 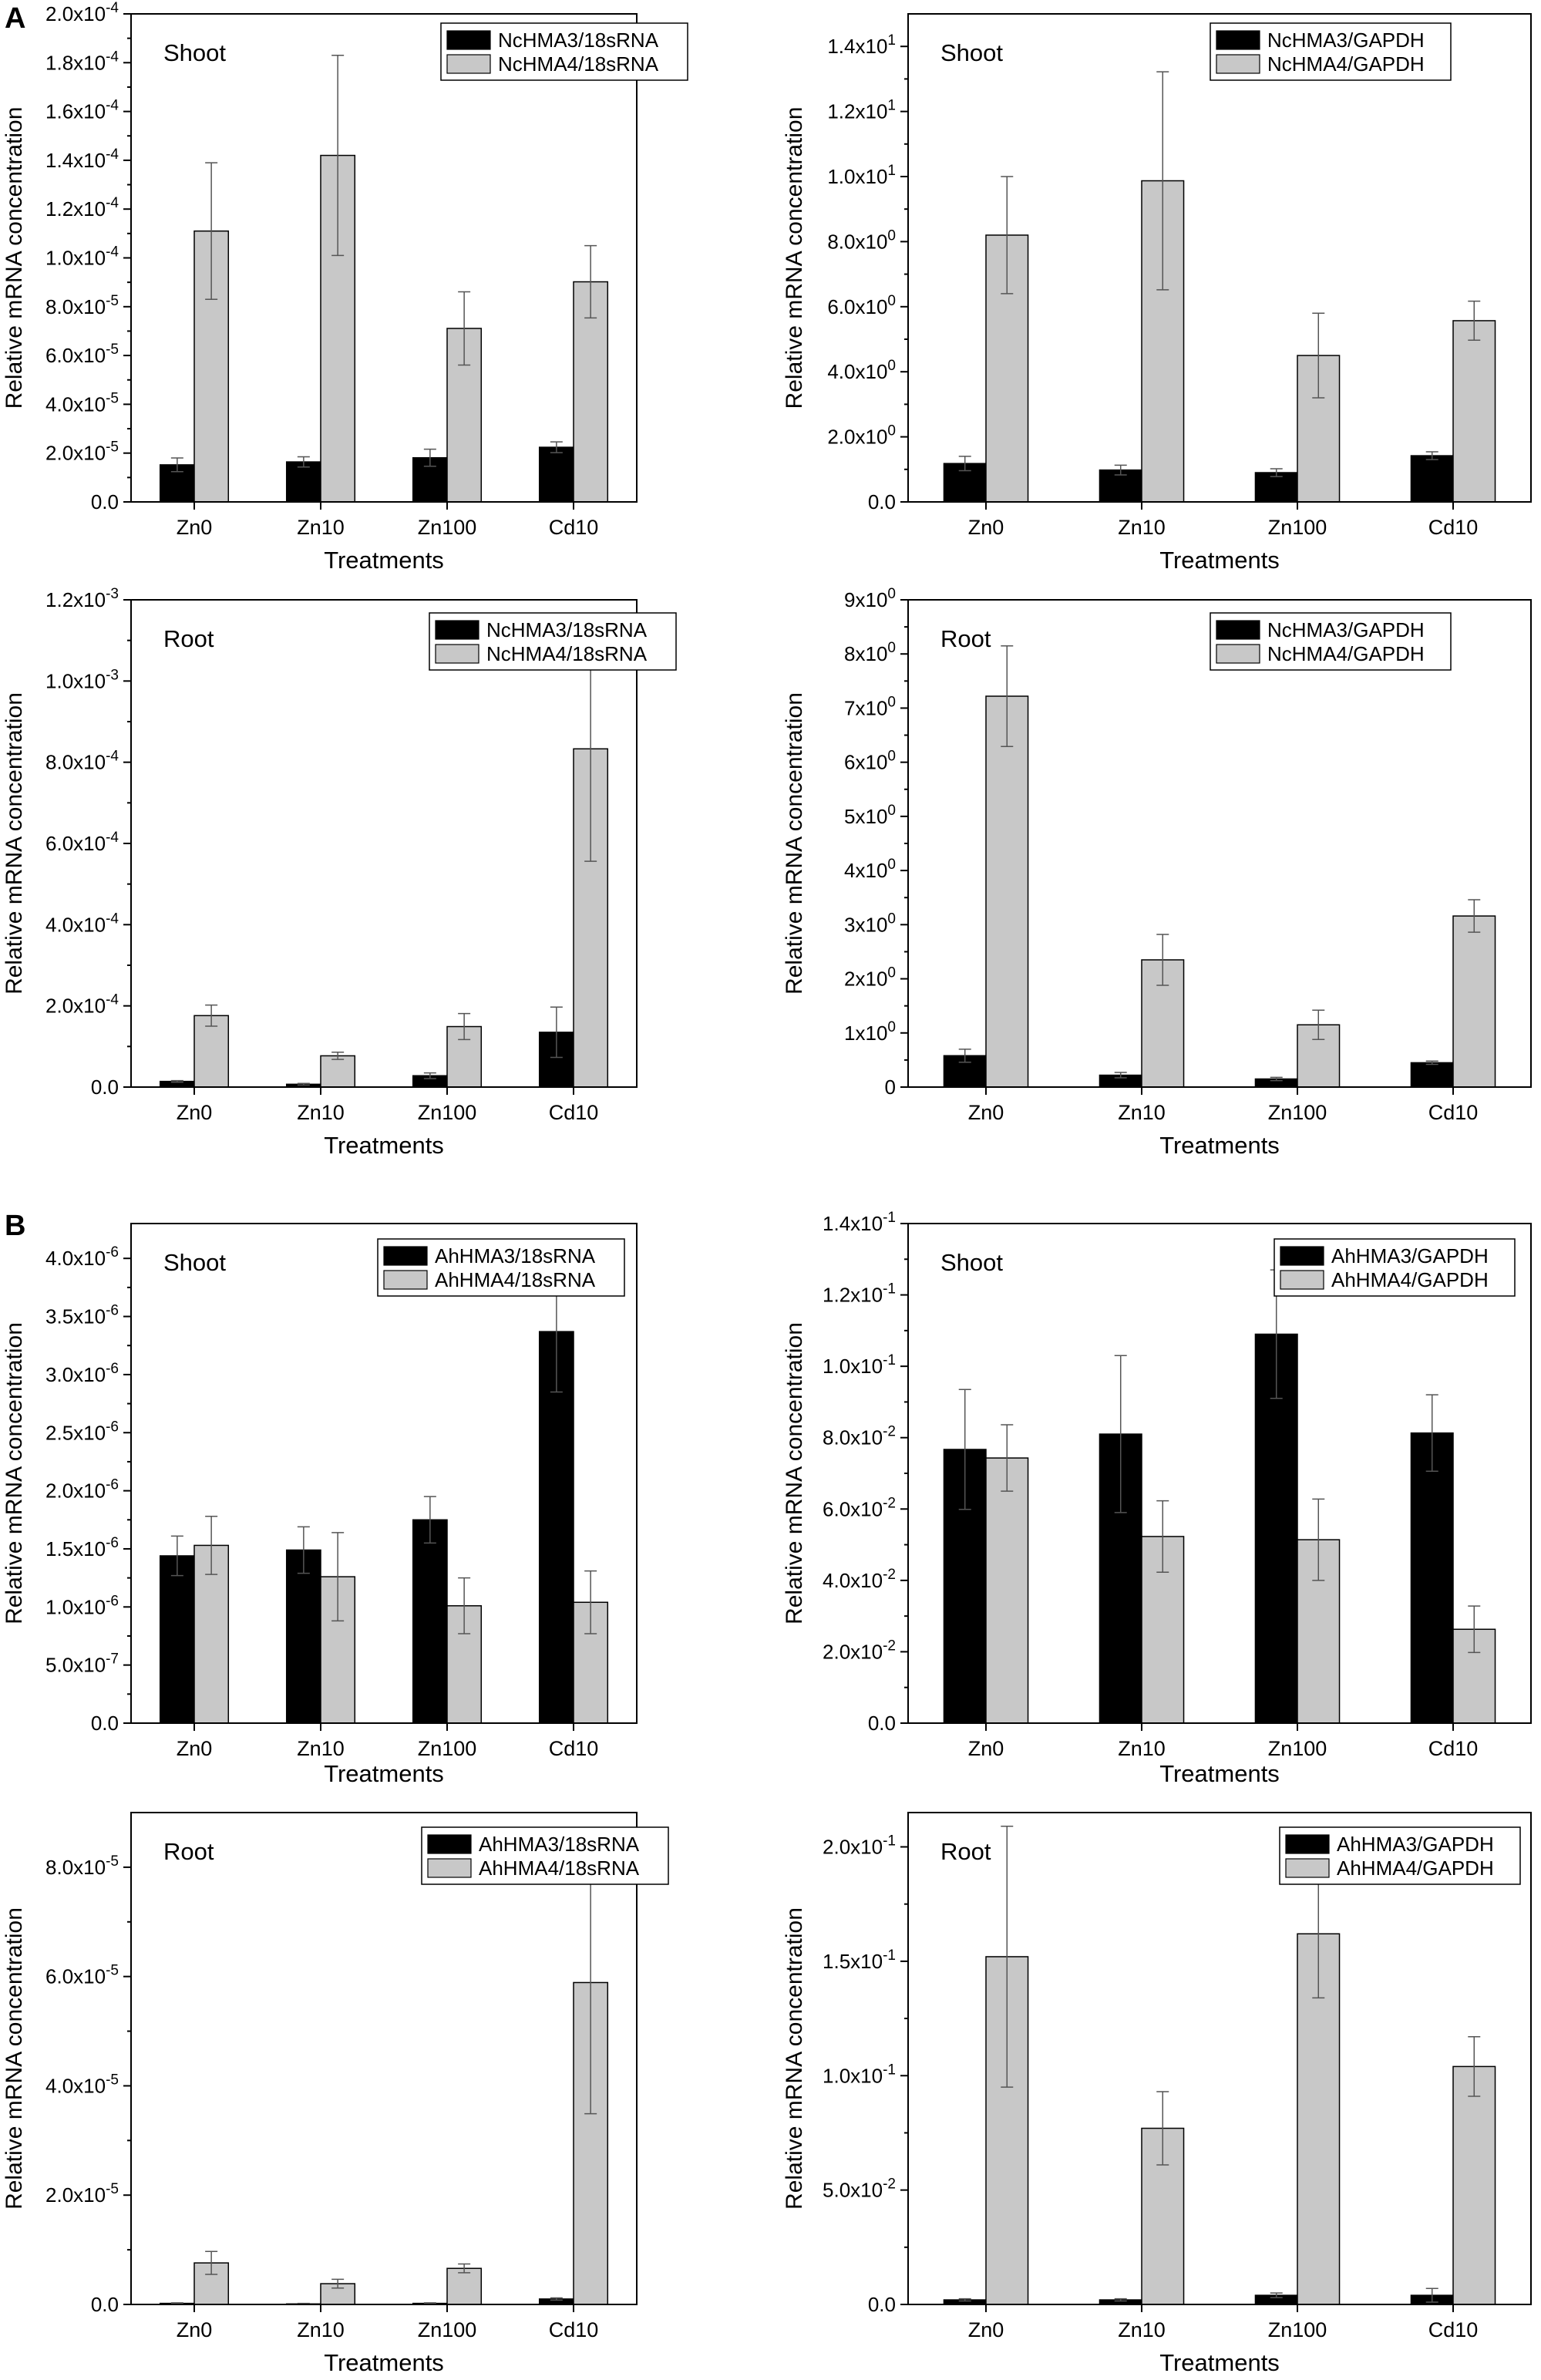 I want to click on y-tick-label: 5.0x10⁻², so click(x=859, y=2189).